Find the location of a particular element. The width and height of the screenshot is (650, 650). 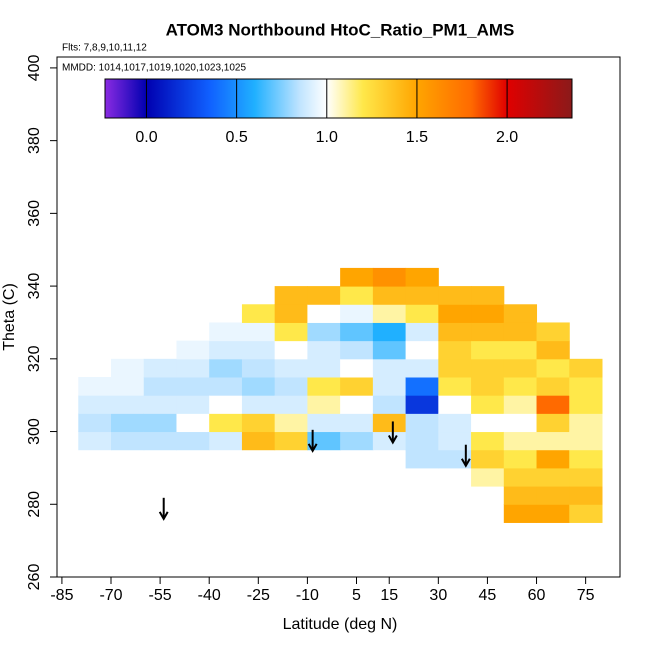

chart-title: ATOM3 Northbound HtoC_Ratio_PM1_AMS is located at coordinates (340, 29).